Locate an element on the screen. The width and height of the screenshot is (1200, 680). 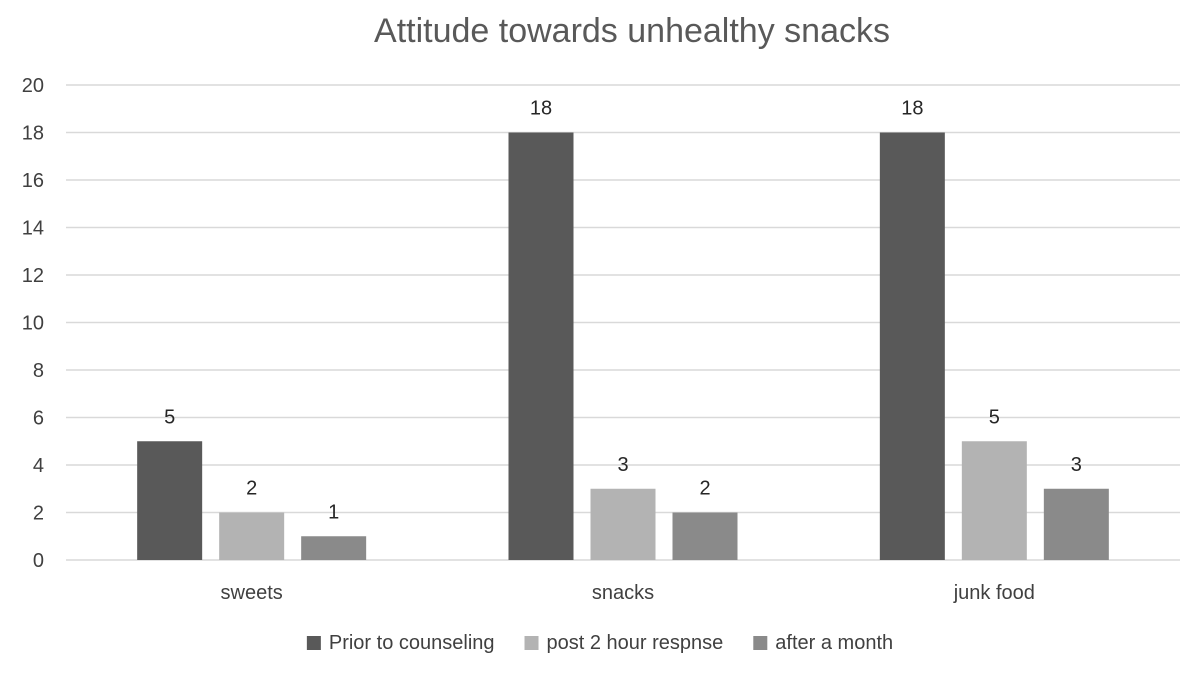
y-tick-label: 12 is located at coordinates (33, 276).